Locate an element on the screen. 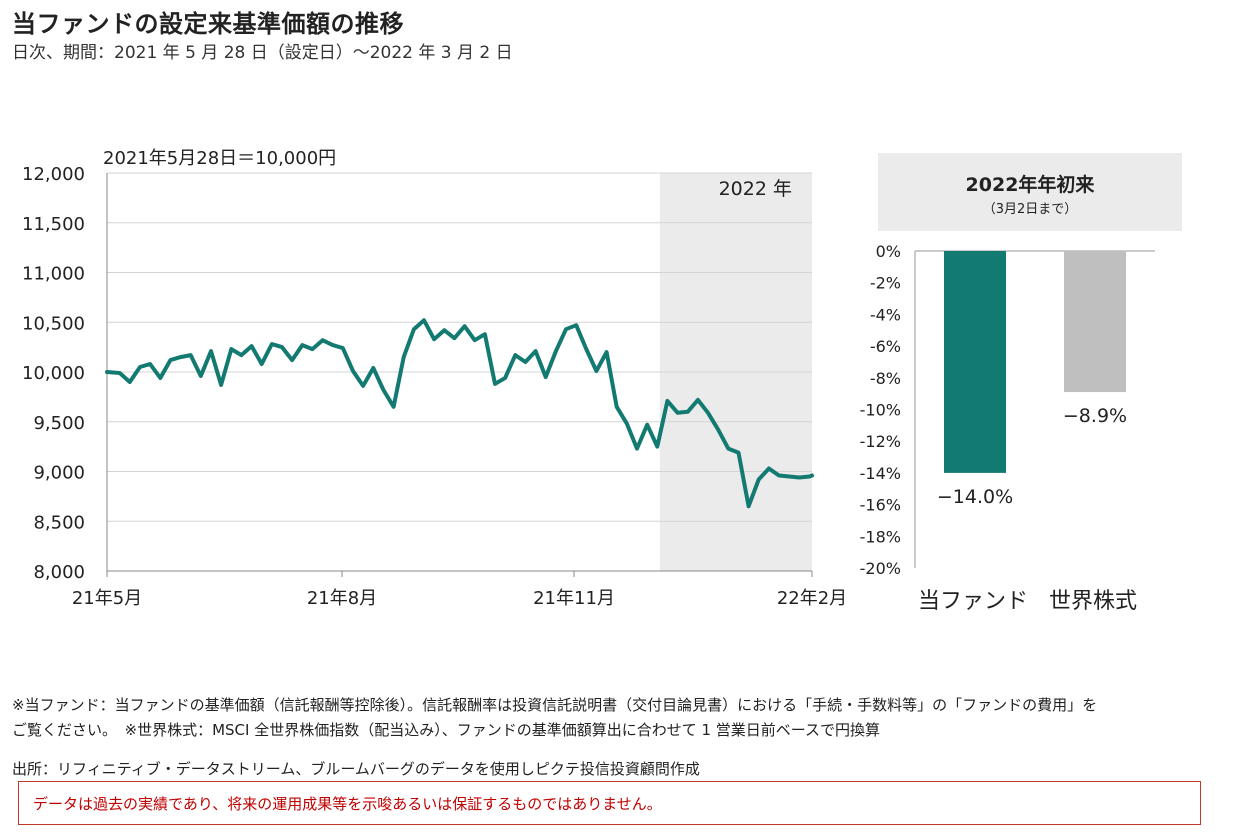  bar-y-tick-label: -10% is located at coordinates (880, 410).